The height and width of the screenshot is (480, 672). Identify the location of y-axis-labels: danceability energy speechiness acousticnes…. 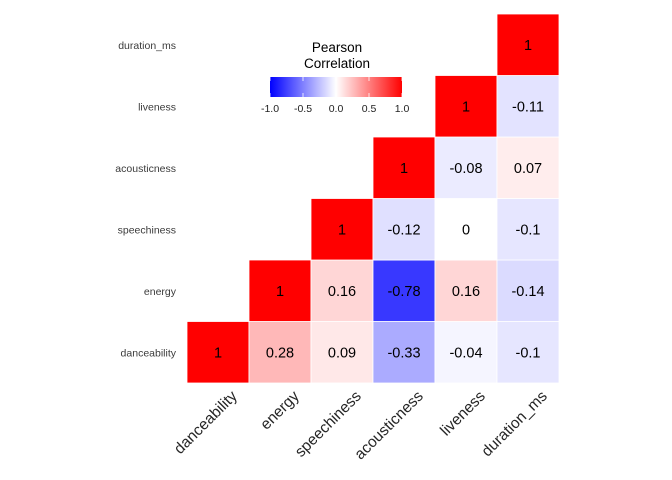
(145, 200).